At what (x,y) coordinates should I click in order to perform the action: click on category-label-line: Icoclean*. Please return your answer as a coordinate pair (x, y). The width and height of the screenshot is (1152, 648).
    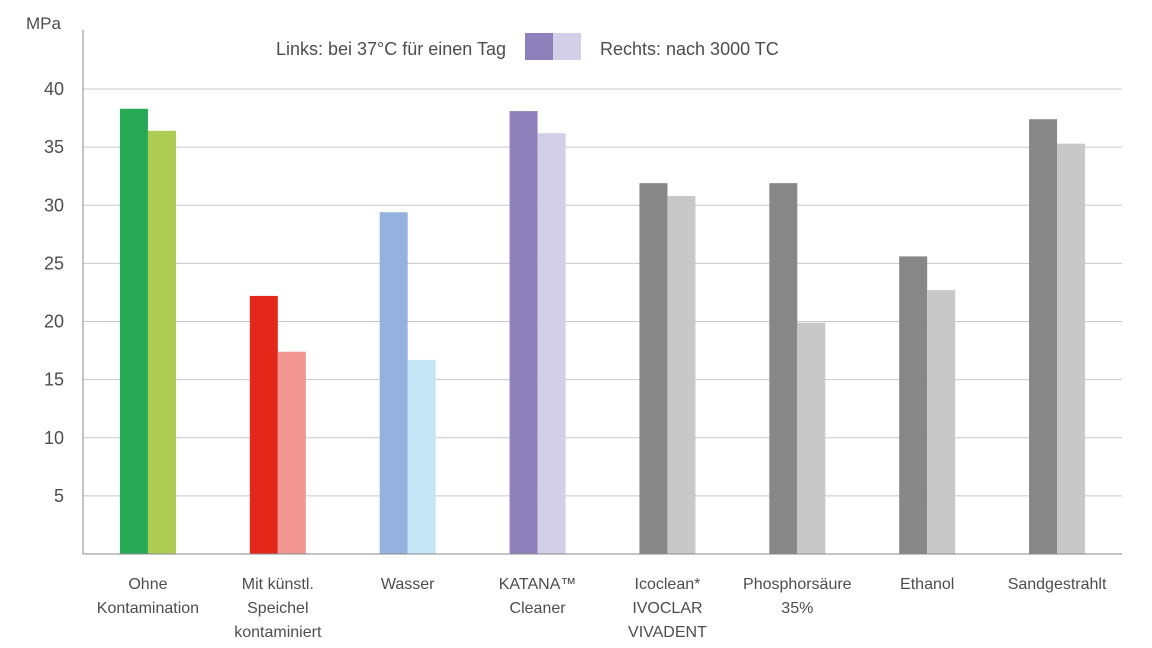
    Looking at the image, I should click on (668, 584).